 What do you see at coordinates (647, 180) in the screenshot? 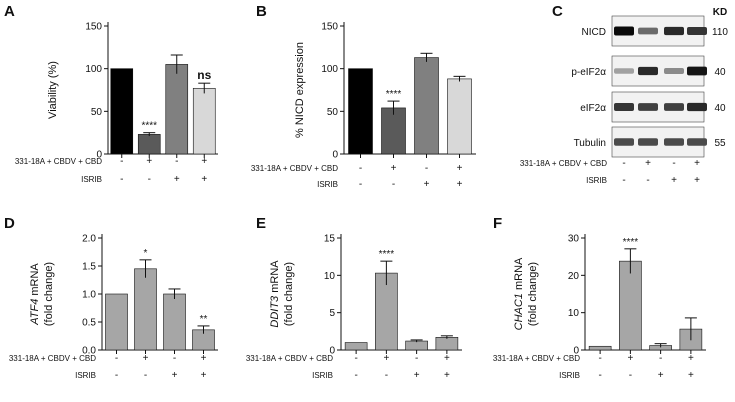
I see `blot-isrib-sign-2: -` at bounding box center [647, 180].